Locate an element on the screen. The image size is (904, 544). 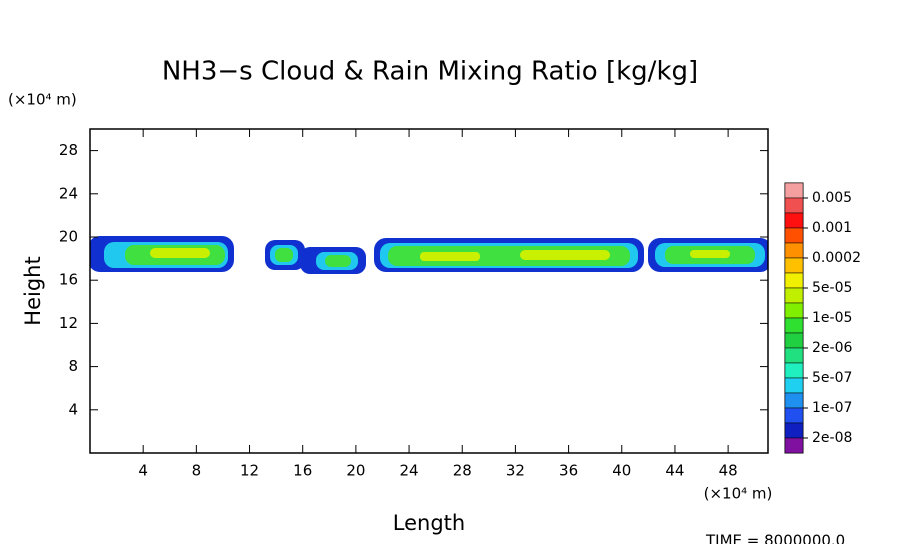
x-tick-label: 20 is located at coordinates (355, 471).